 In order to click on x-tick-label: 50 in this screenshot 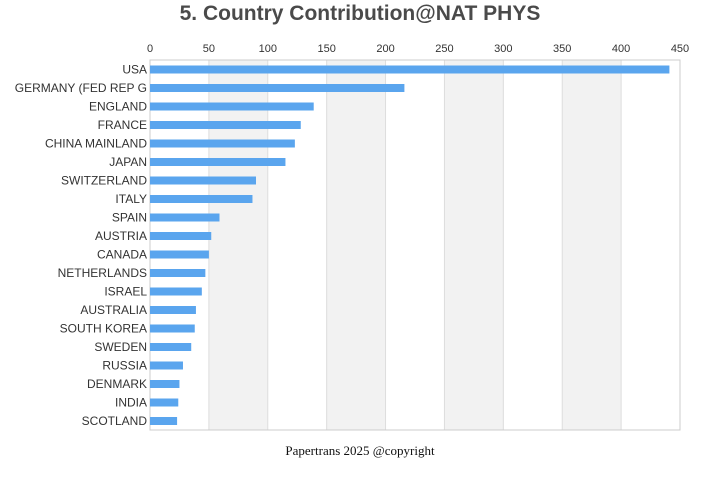, I will do `click(209, 49)`.